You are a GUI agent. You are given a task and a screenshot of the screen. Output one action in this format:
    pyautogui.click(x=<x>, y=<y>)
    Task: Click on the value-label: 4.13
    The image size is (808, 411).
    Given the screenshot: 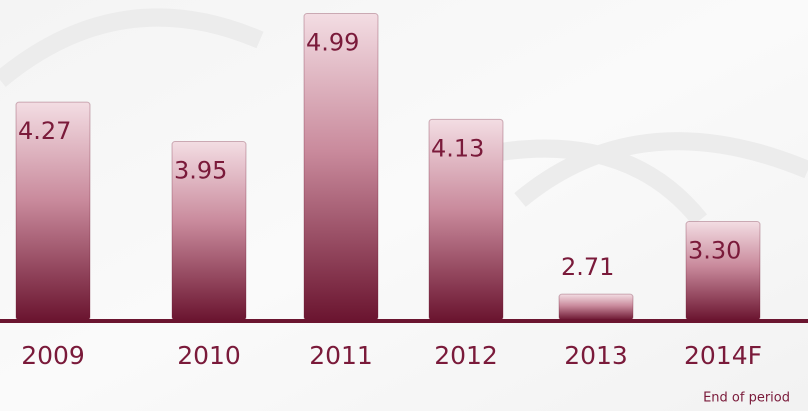 What is the action you would take?
    pyautogui.click(x=457, y=148)
    